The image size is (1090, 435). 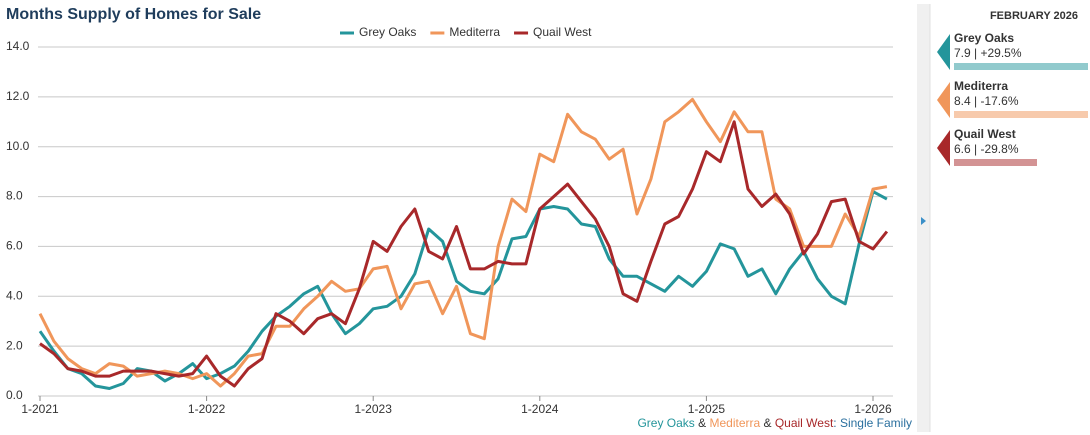 I want to click on sidebar-name: Grey Oaks, so click(x=984, y=38).